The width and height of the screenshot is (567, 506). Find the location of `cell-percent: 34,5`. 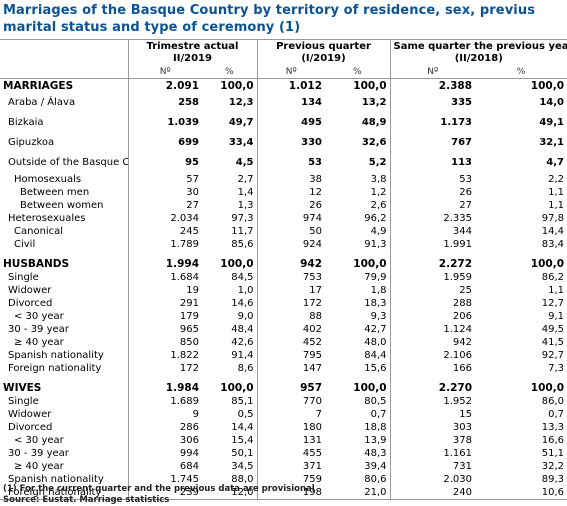

cell-percent: 34,5 is located at coordinates (242, 466).